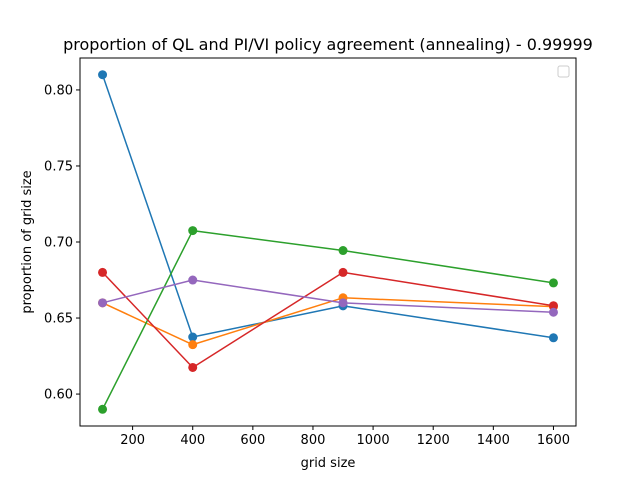 The width and height of the screenshot is (640, 480). What do you see at coordinates (58, 395) in the screenshot?
I see `y-tick-label: 0.60` at bounding box center [58, 395].